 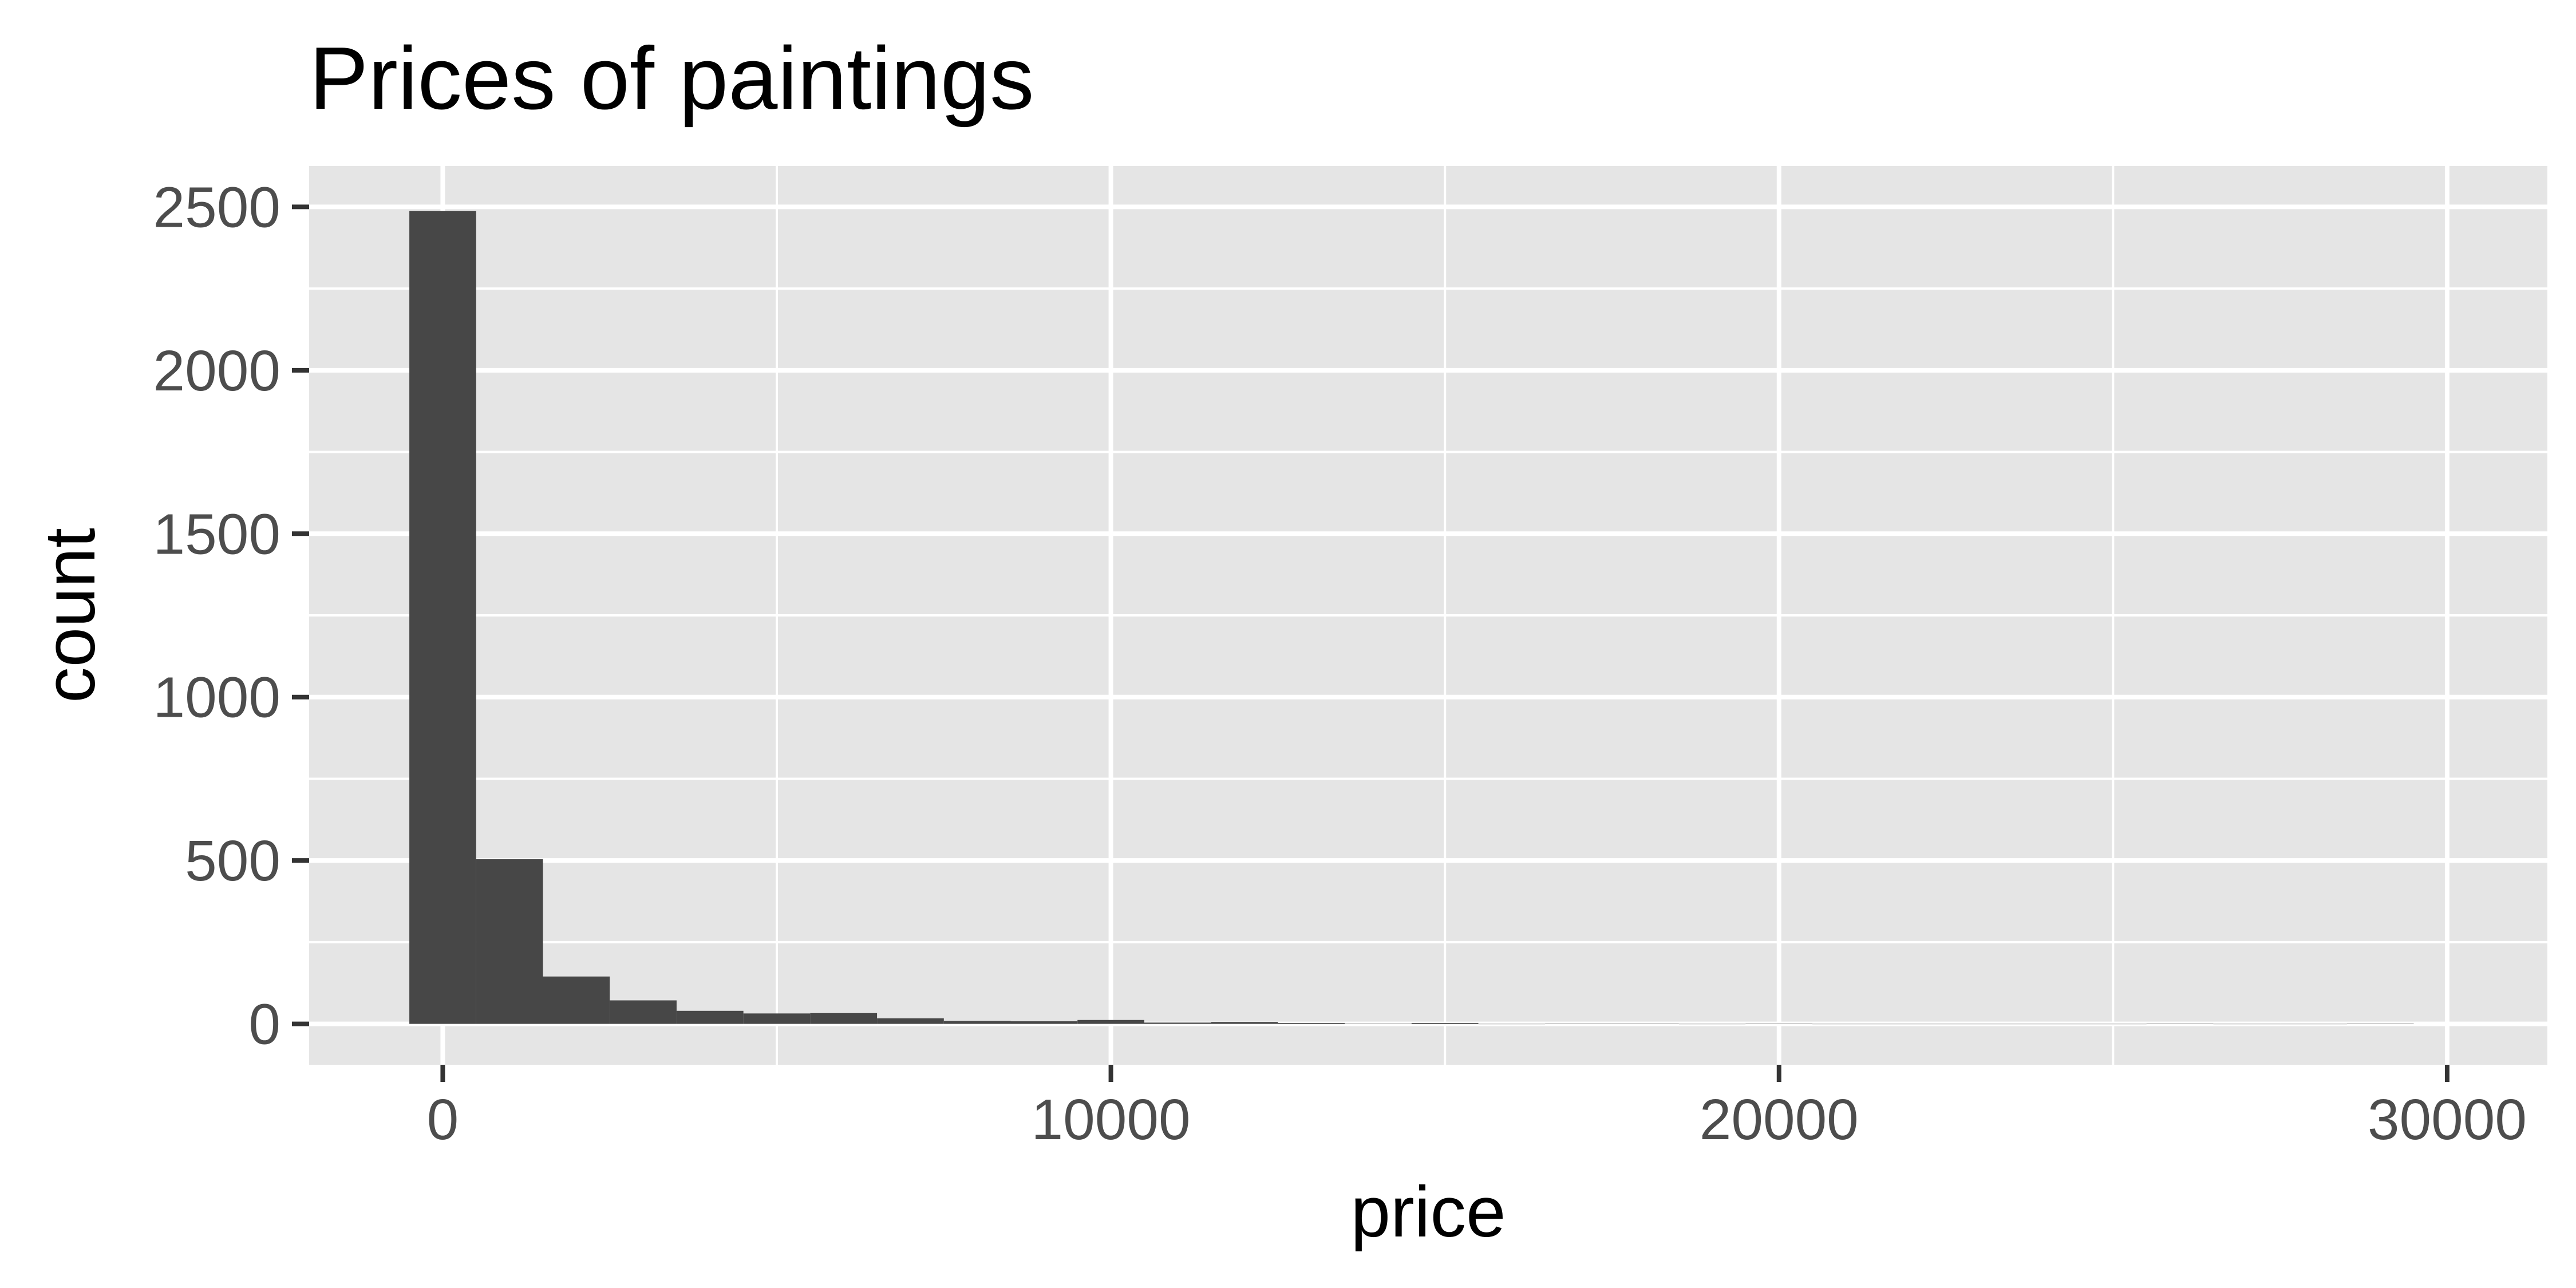 I want to click on y-tick-label: 0, so click(x=264, y=1025).